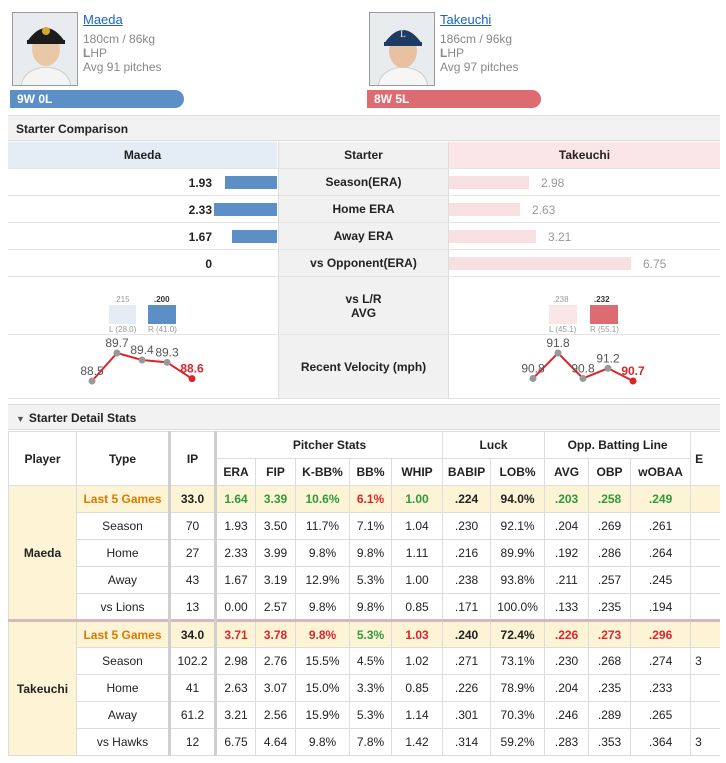 Image resolution: width=726 pixels, height=763 pixels. What do you see at coordinates (467, 688) in the screenshot?
I see `stat-cell: .226` at bounding box center [467, 688].